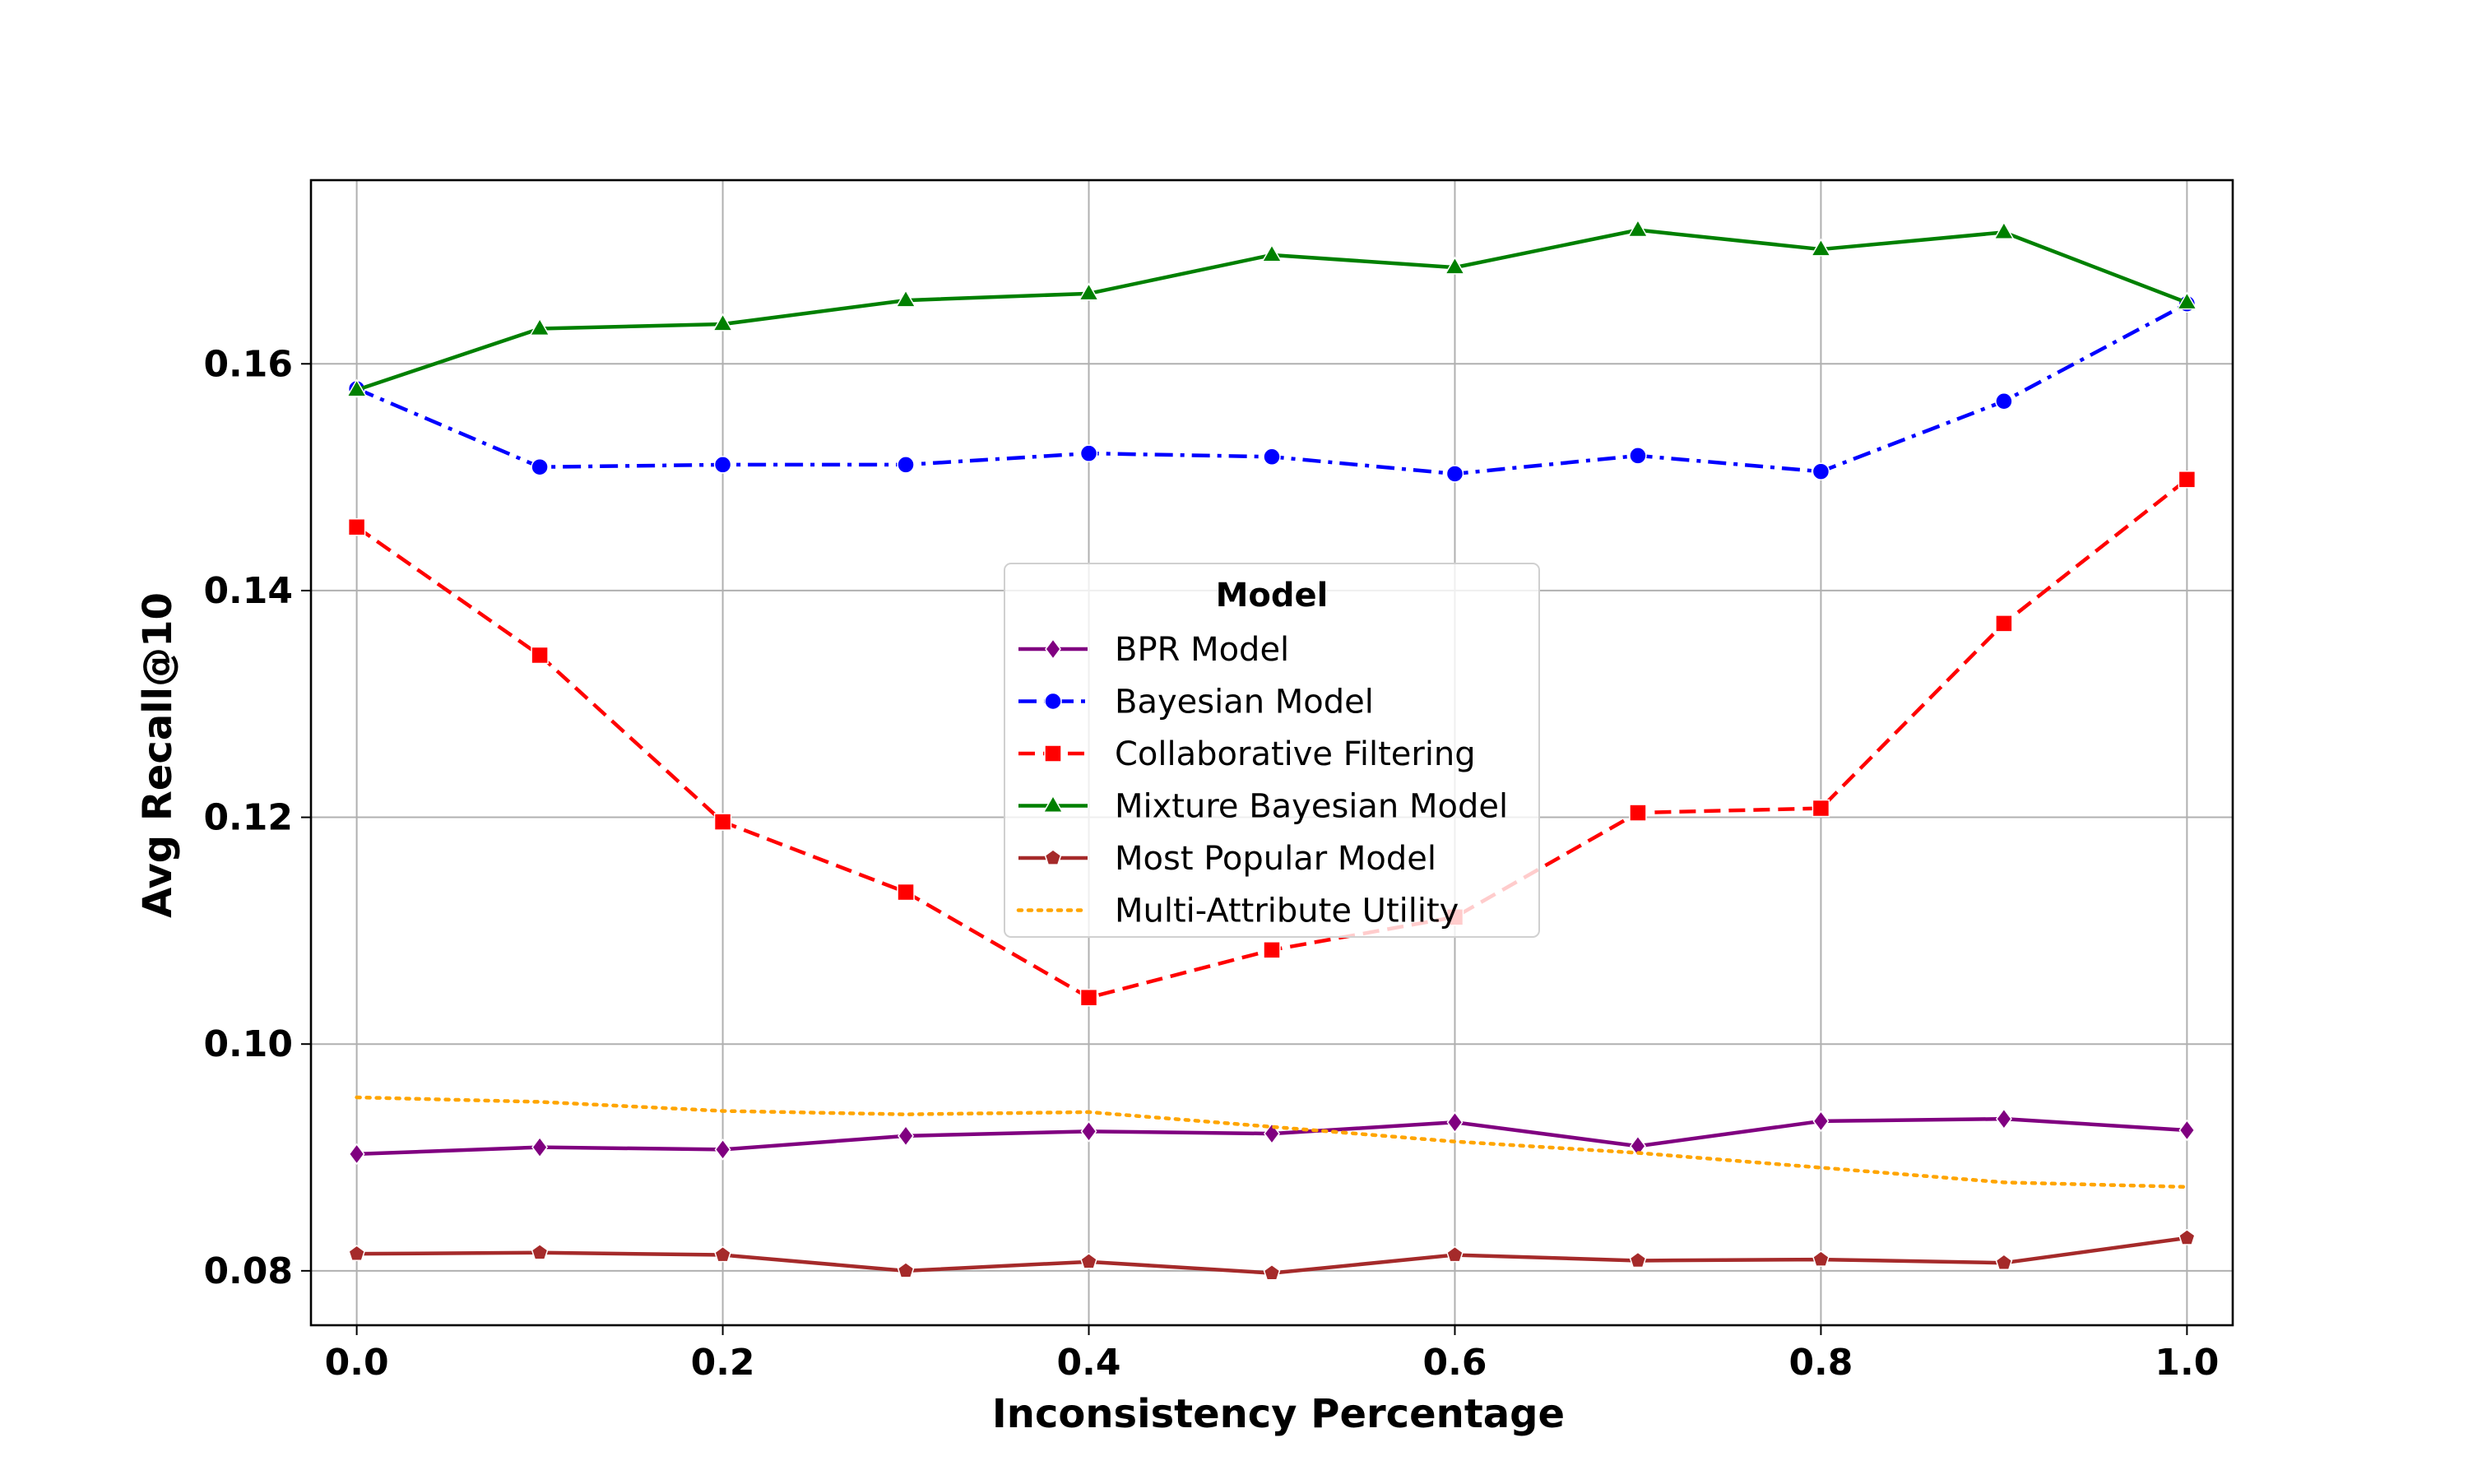 The height and width of the screenshot is (1484, 2468). What do you see at coordinates (1278, 1414) in the screenshot?
I see `x-axis-label: Inconsistency Percentage` at bounding box center [1278, 1414].